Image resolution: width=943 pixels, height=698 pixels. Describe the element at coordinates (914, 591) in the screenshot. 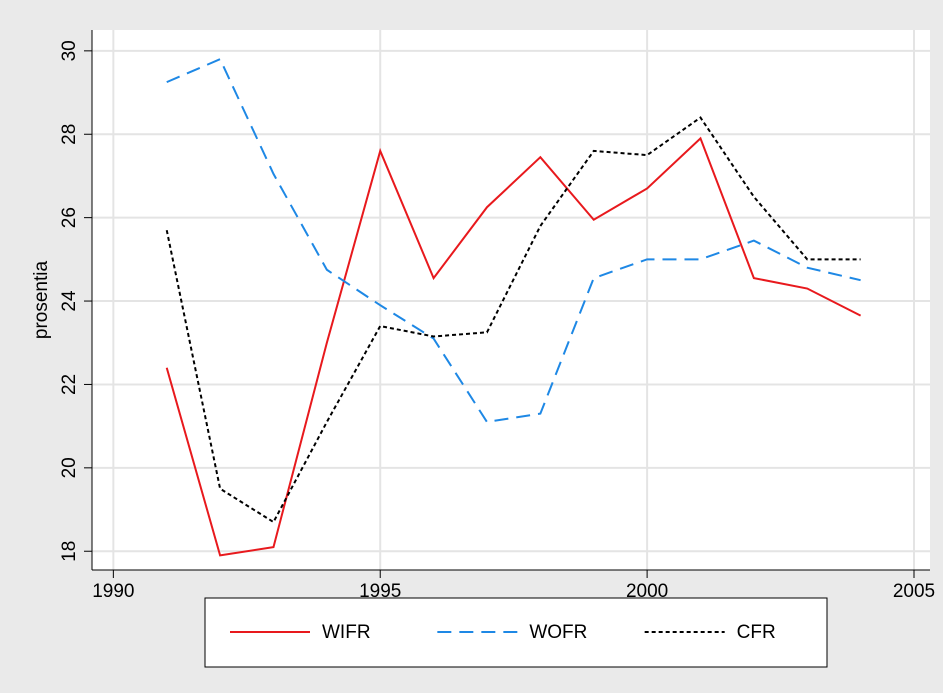

I see `x-tick-label: 2005` at that location.